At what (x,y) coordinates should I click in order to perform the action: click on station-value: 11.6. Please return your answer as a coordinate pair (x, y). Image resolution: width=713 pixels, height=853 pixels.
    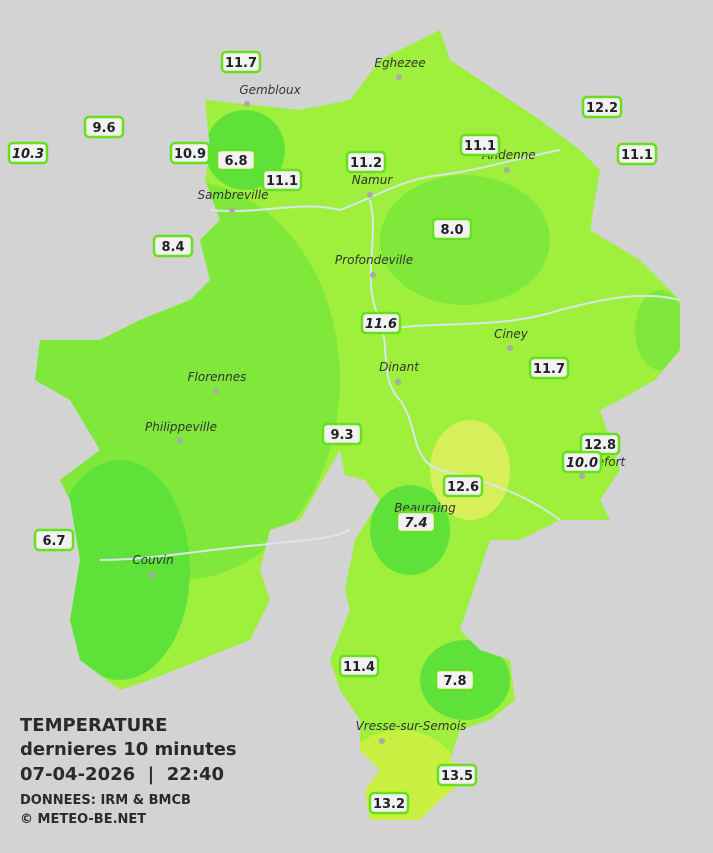
    Looking at the image, I should click on (381, 324).